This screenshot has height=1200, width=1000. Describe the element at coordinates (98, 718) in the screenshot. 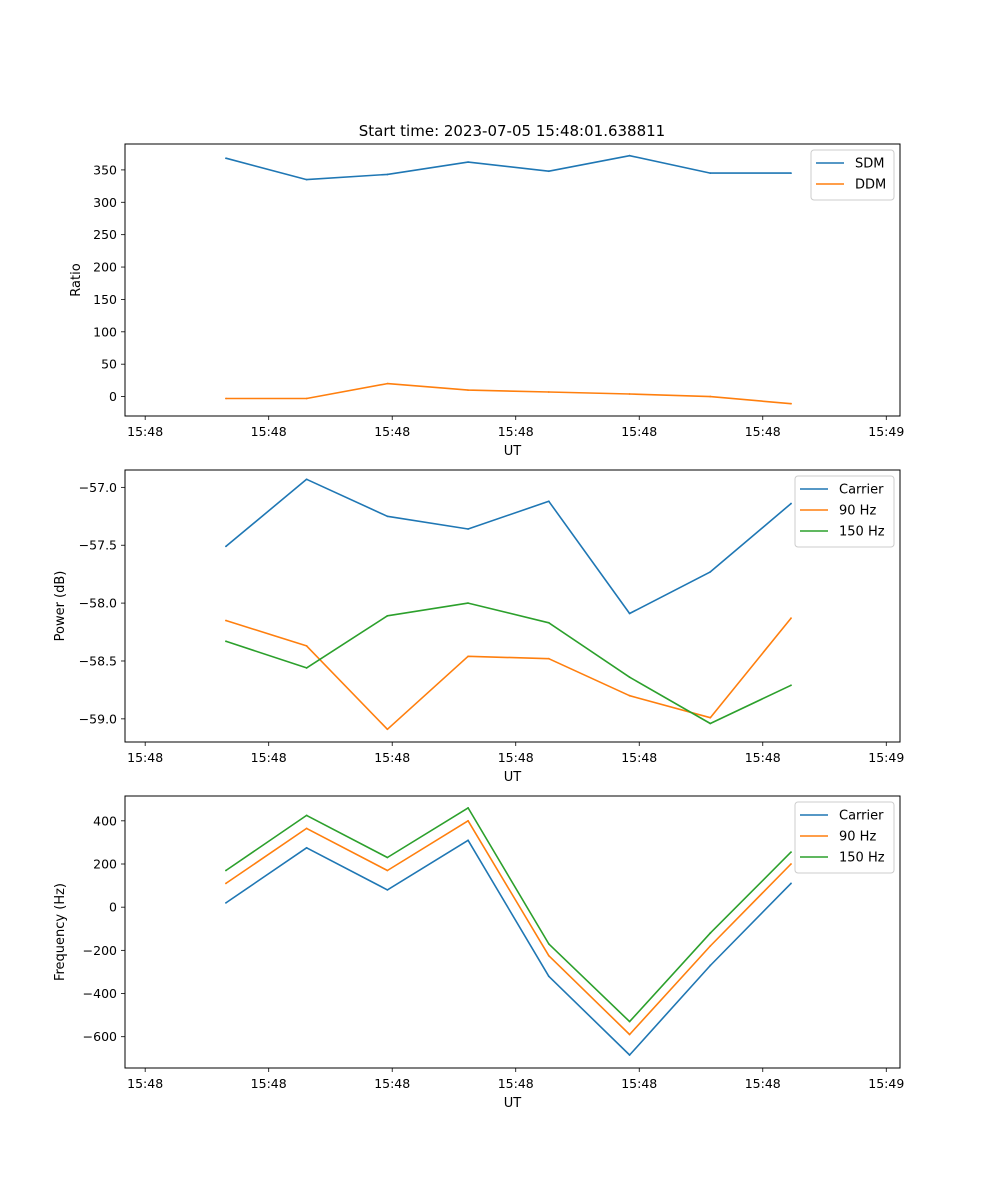

I see `power-y-tick-label: −59.0` at that location.